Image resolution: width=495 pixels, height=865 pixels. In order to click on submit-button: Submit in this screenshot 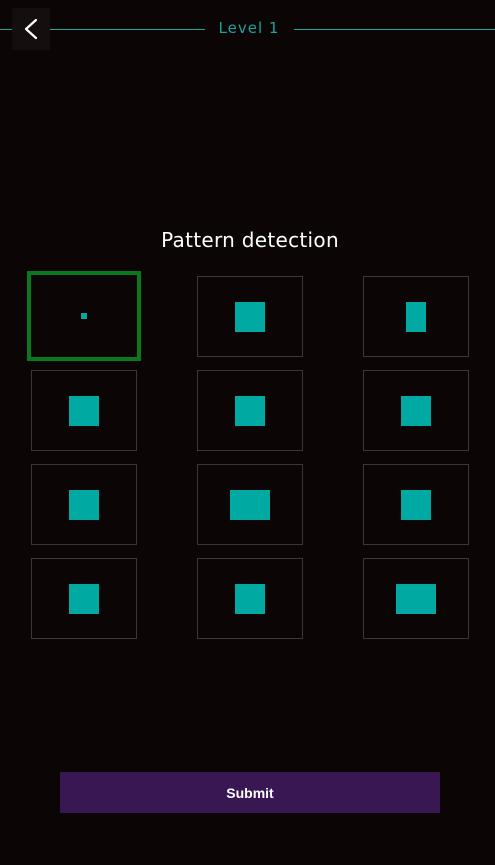, I will do `click(250, 792)`.